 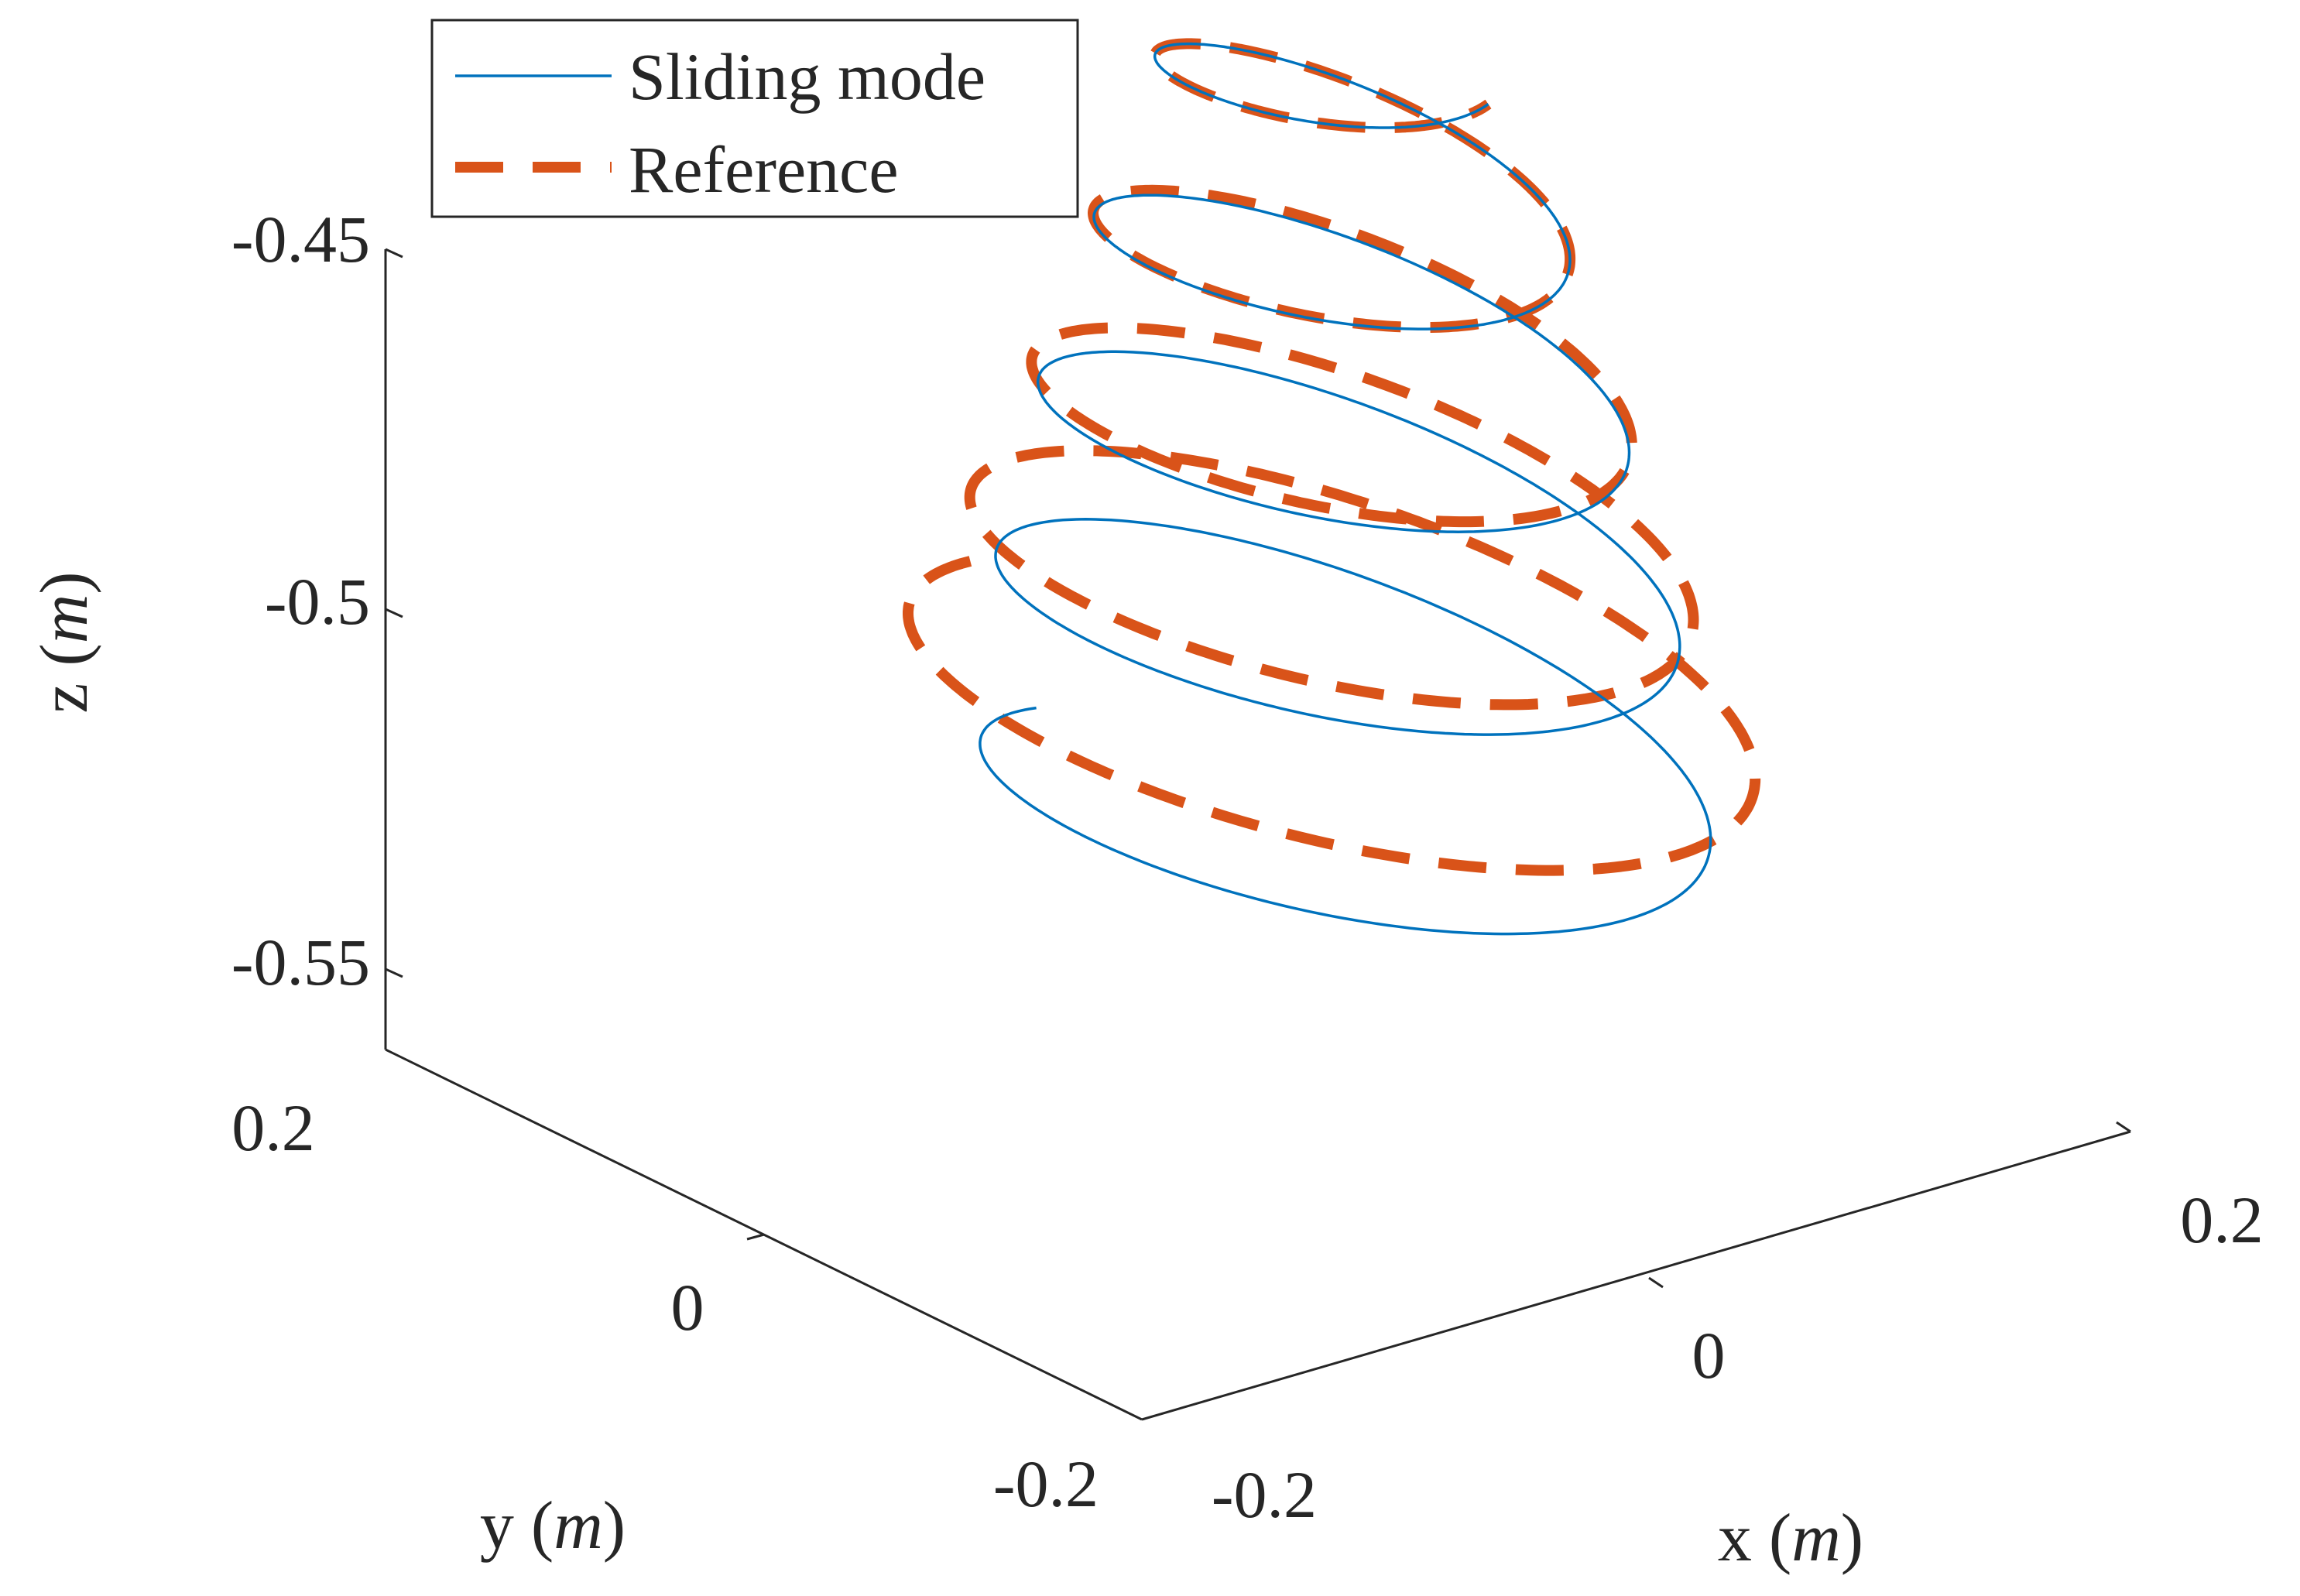 What do you see at coordinates (1046, 1484) in the screenshot?
I see `y-tick-label: -0.2` at bounding box center [1046, 1484].